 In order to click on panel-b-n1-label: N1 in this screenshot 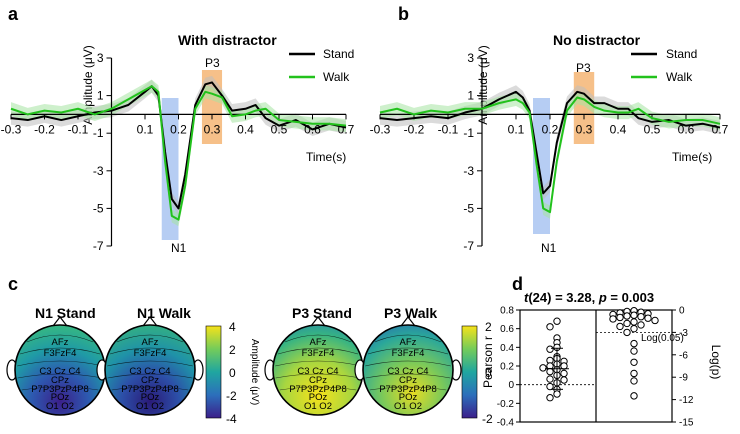, I will do `click(549, 248)`.